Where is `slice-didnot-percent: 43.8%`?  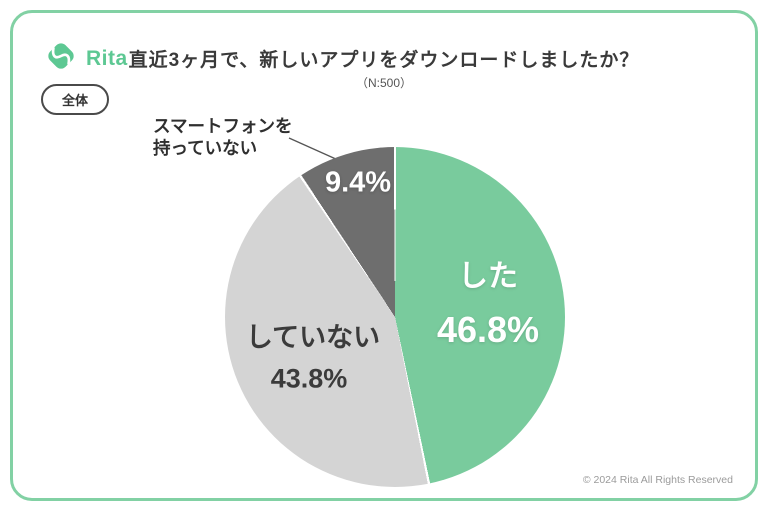
slice-didnot-percent: 43.8% is located at coordinates (309, 378).